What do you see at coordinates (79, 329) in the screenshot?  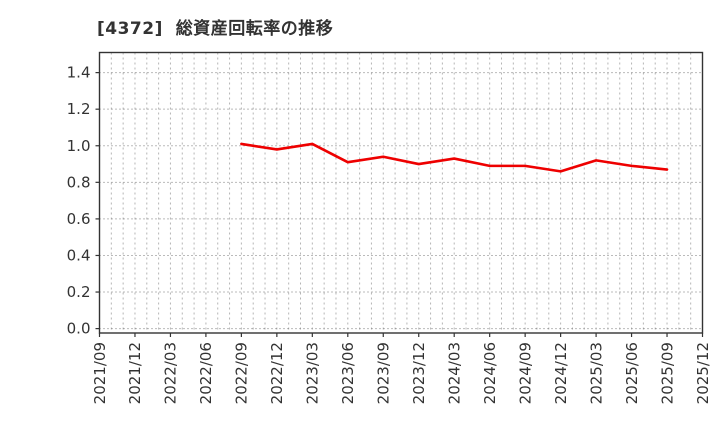 I see `y-tick-label: 0.0` at bounding box center [79, 329].